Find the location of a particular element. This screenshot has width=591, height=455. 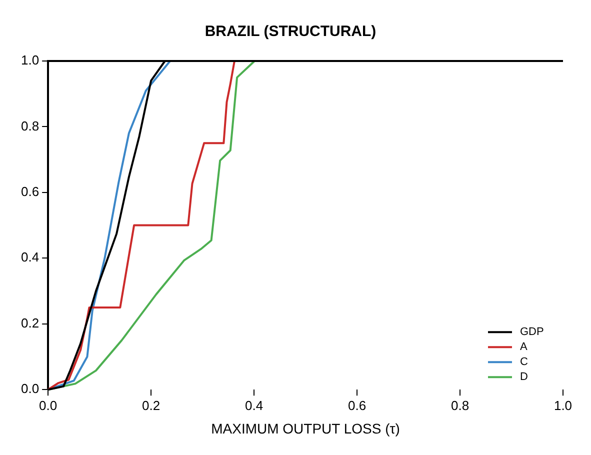

x-tick-label: 1.0 is located at coordinates (563, 405).